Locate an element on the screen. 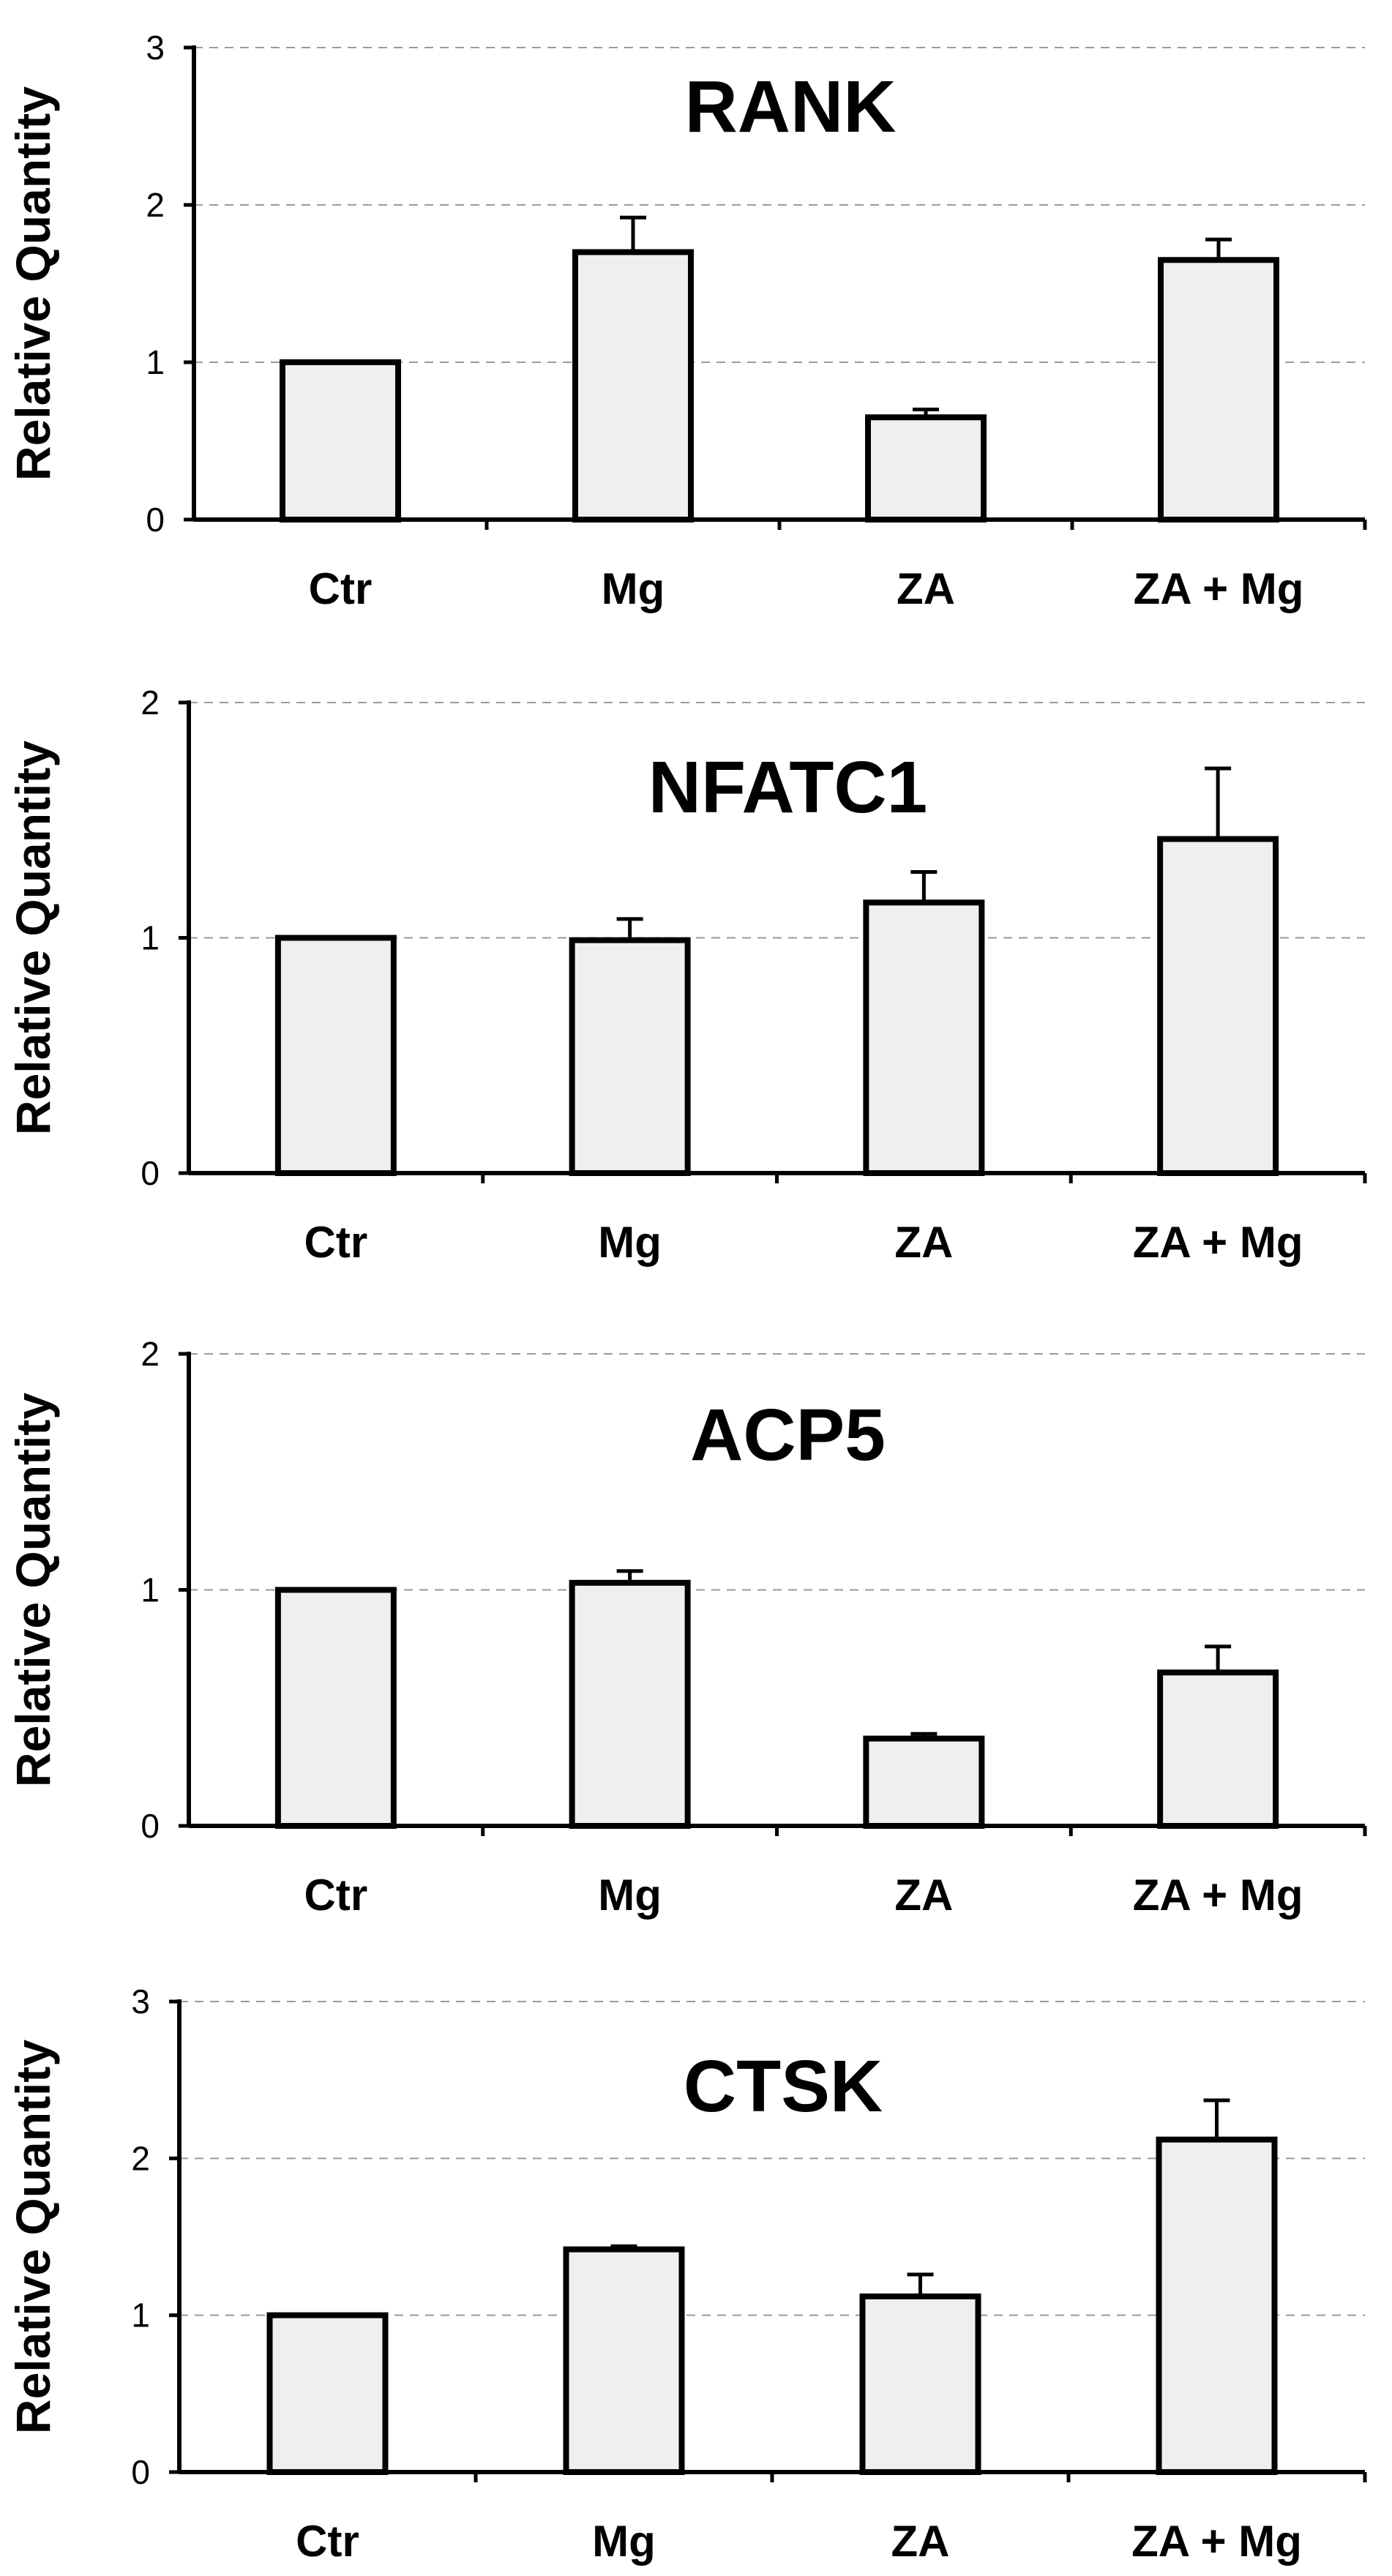  chart-3-y-axis-title: Relative Quantity is located at coordinates (33, 1590).